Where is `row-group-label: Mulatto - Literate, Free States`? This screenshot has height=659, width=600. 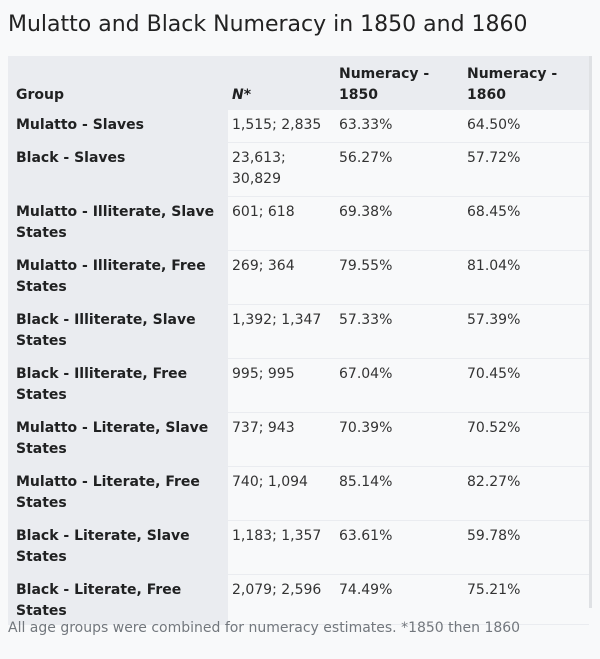
row-group-label: Mulatto - Literate, Free States is located at coordinates (118, 493).